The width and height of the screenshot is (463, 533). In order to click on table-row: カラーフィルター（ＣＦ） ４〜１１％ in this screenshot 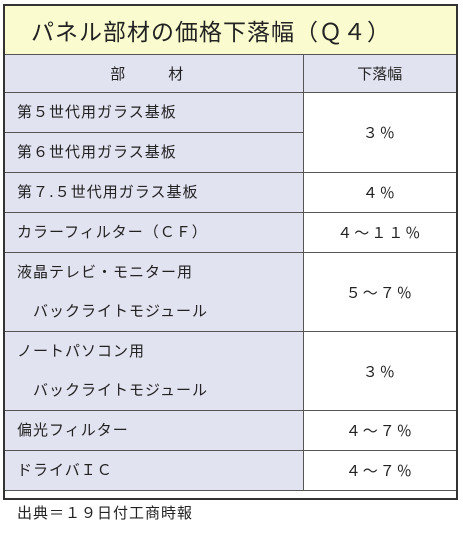, I will do `click(230, 232)`.